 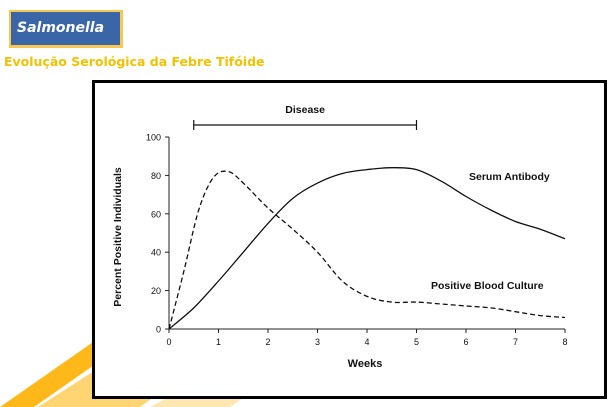 What do you see at coordinates (118, 237) in the screenshot?
I see `y-axis-label: Percent Positive Individuals` at bounding box center [118, 237].